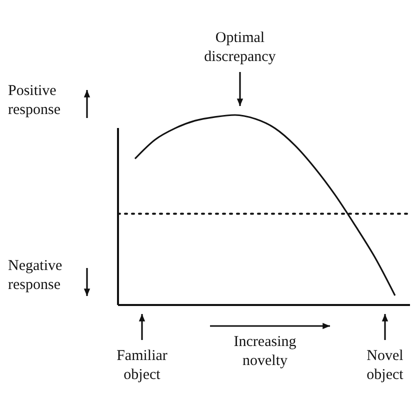 This screenshot has height=393, width=414. Describe the element at coordinates (240, 47) in the screenshot. I see `text: Optimal discrepancy` at that location.